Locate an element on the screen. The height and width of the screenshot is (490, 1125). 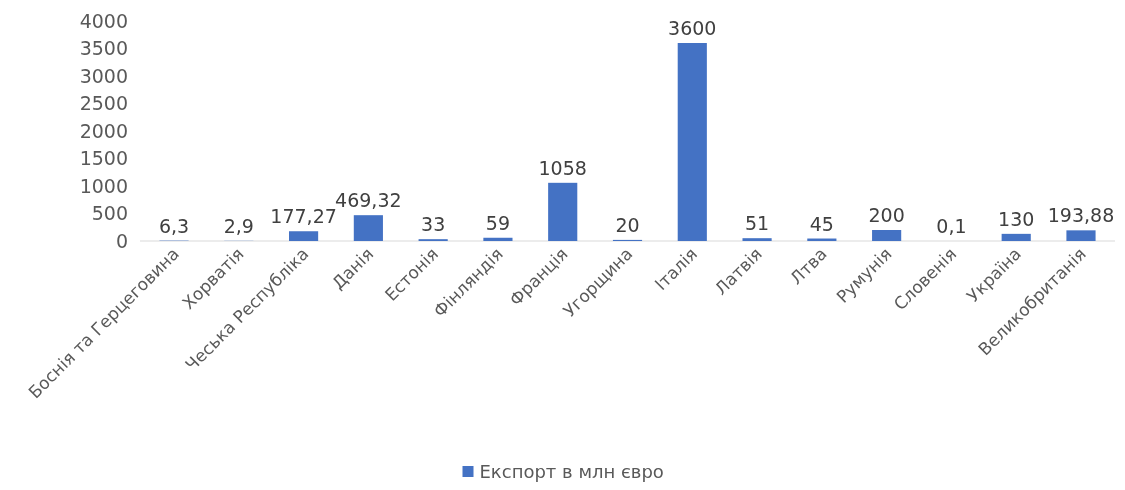
data-label: 193,88 is located at coordinates (1081, 215).